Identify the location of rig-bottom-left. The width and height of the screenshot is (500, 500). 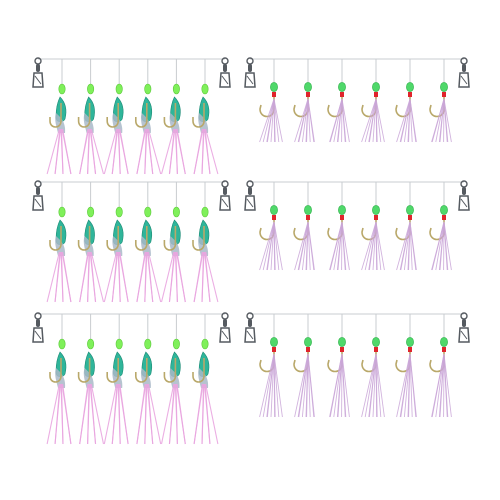
(131, 378).